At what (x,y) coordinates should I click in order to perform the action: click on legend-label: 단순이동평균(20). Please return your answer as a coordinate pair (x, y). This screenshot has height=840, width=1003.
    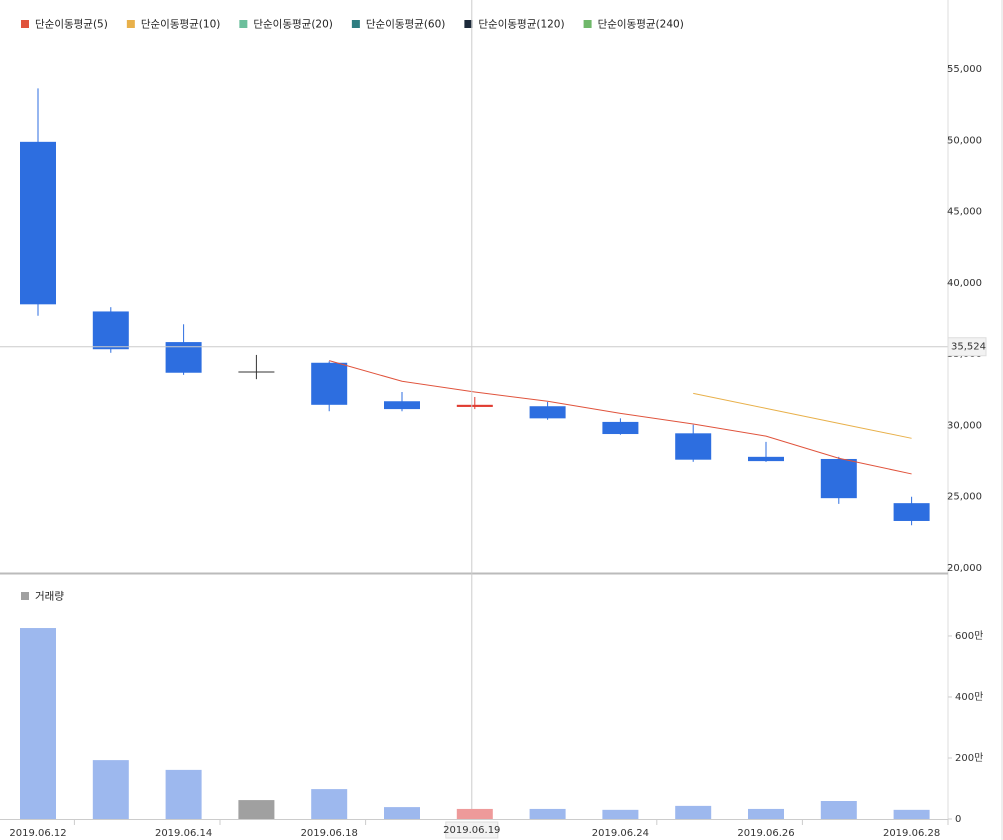
    Looking at the image, I should click on (293, 25).